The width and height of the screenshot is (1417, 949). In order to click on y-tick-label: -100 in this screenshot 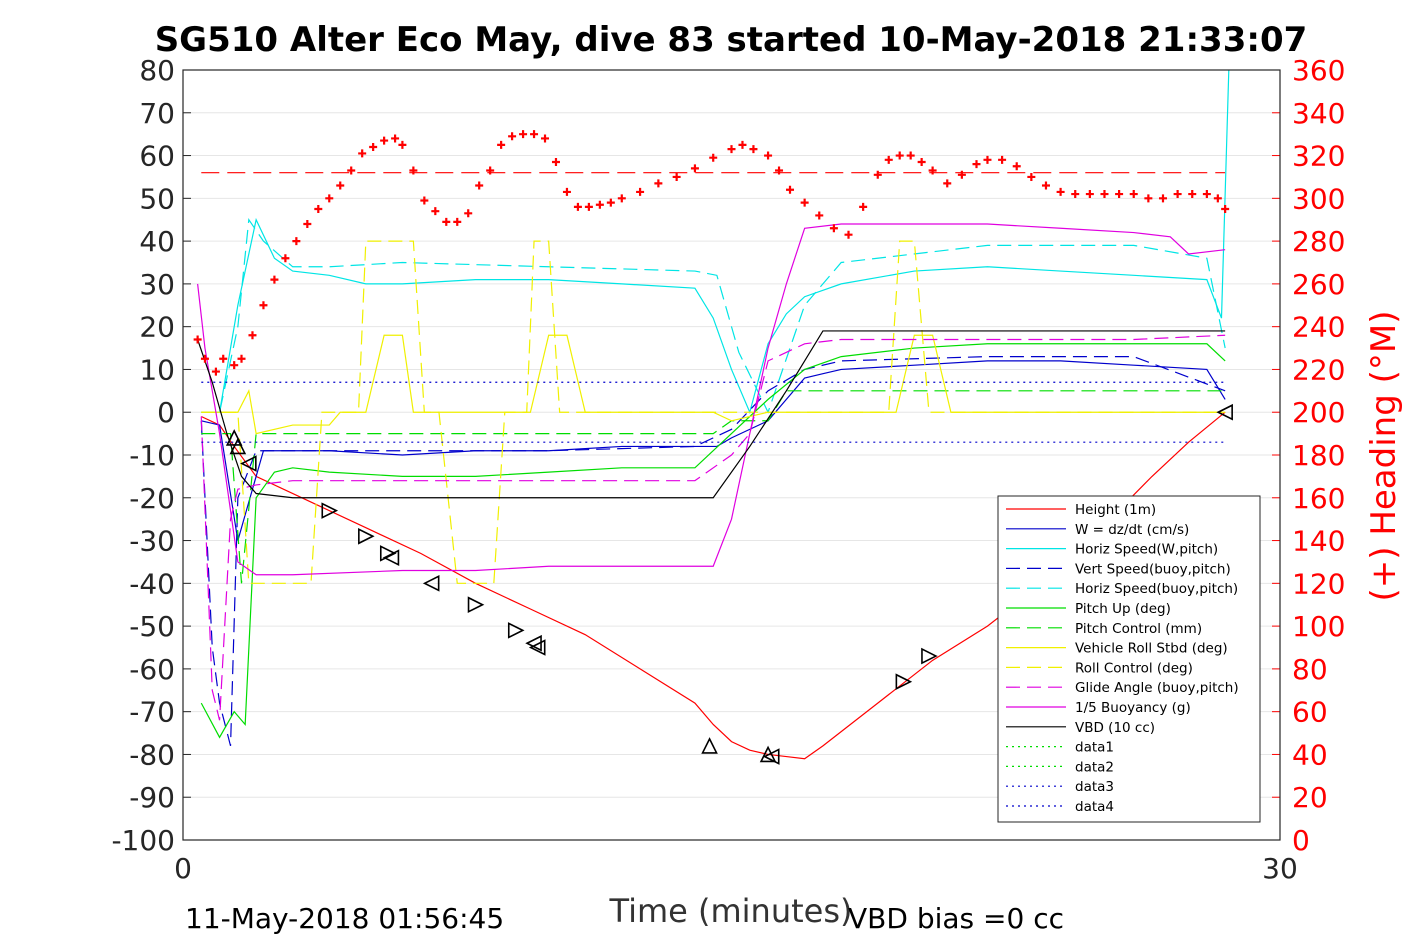, I will do `click(143, 840)`.